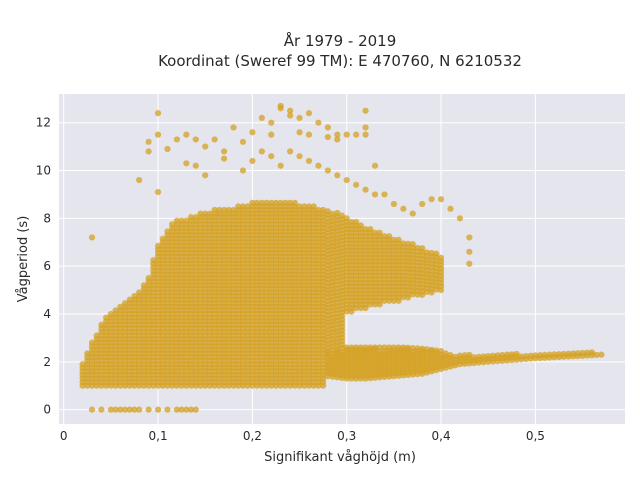  Describe the element at coordinates (47, 362) in the screenshot. I see `y-tick-label: 2` at that location.